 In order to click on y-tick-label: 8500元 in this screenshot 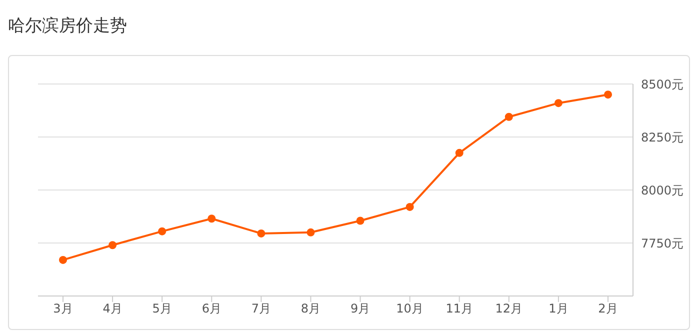, I will do `click(662, 84)`.